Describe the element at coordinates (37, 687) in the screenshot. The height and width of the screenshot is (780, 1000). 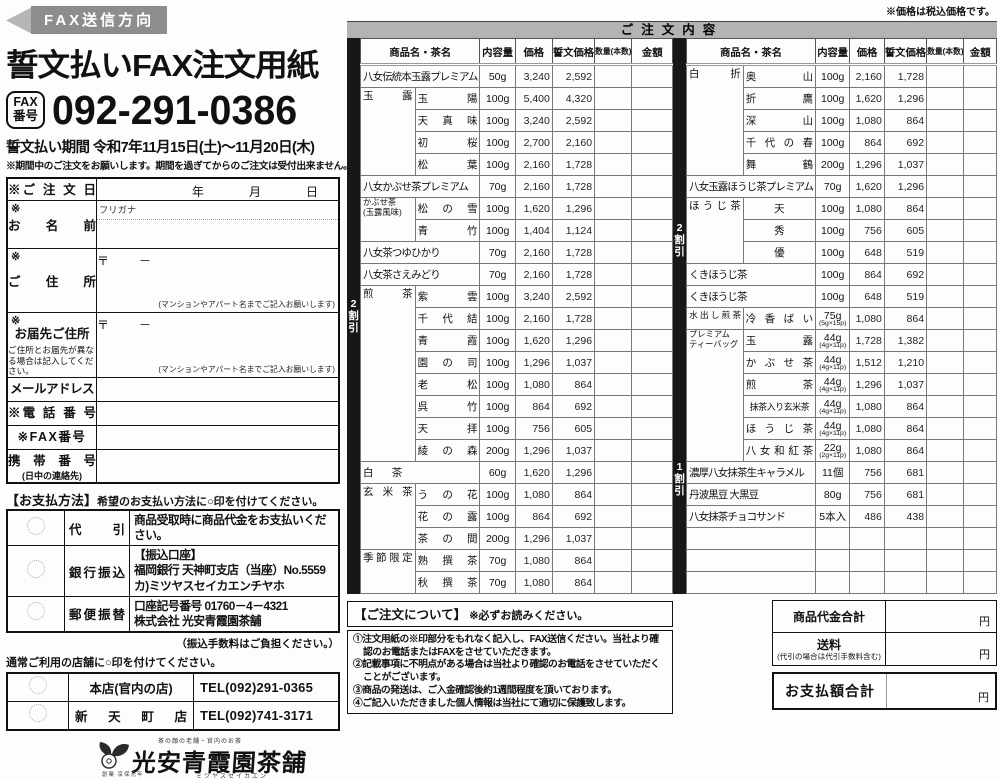
I see `store-main-circle` at that location.